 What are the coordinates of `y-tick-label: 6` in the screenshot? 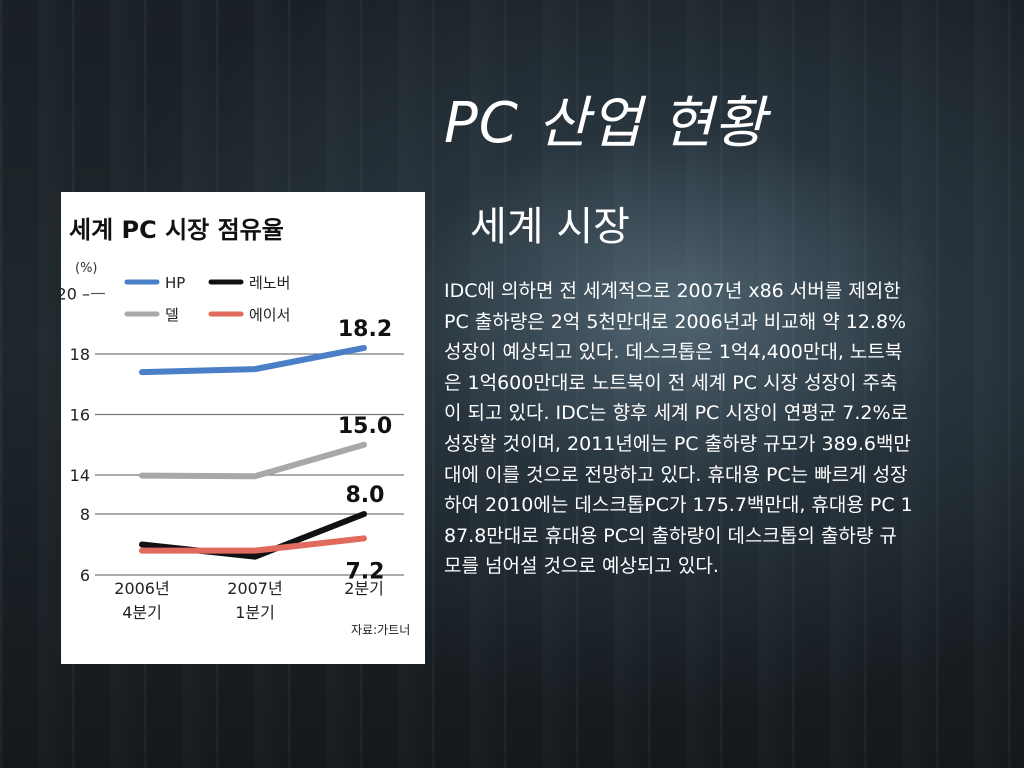 It's located at (85, 575).